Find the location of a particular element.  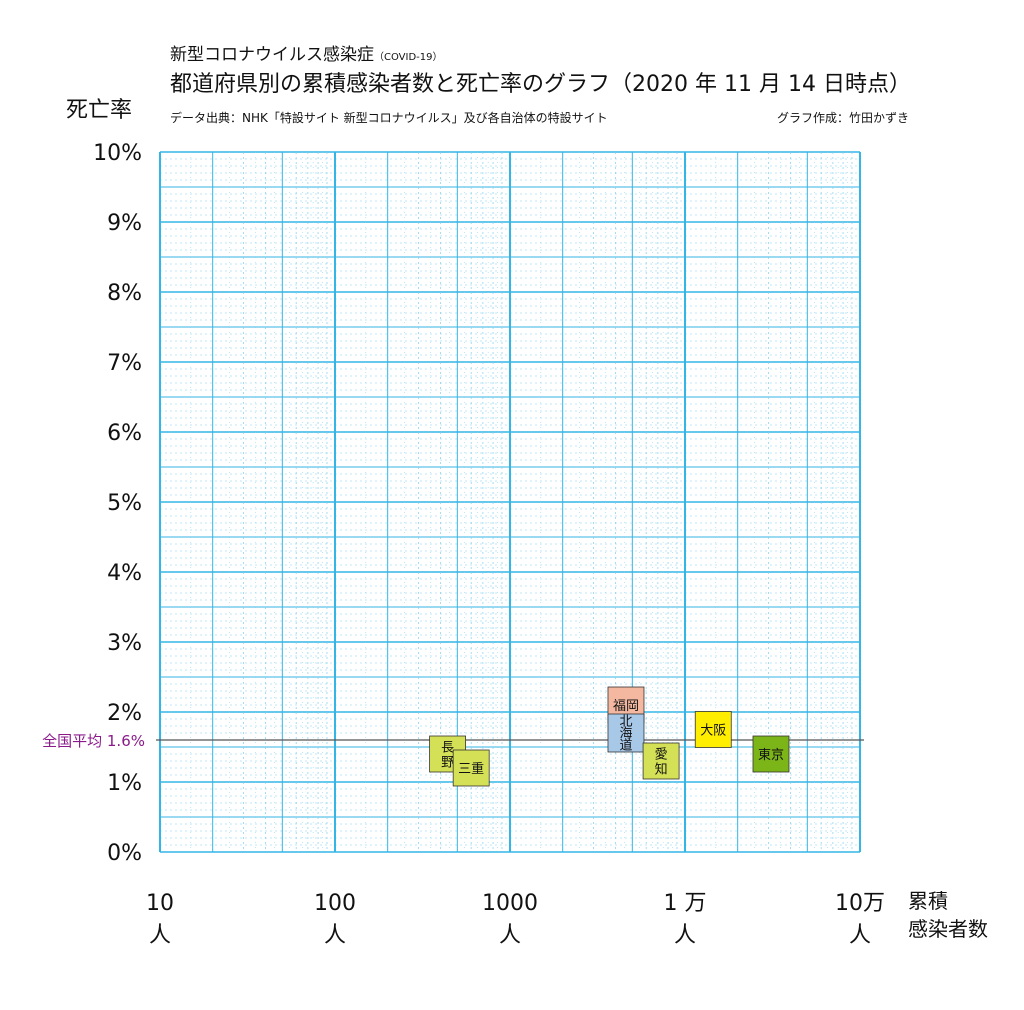

reference-line-group: 全国平均 1.6% is located at coordinates (453, 741).